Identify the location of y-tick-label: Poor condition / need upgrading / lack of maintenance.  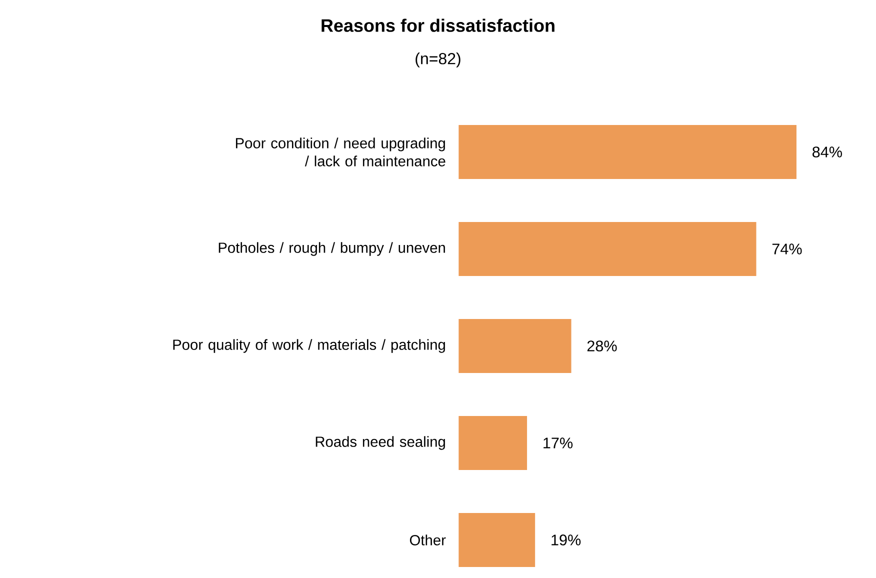
(341, 152).